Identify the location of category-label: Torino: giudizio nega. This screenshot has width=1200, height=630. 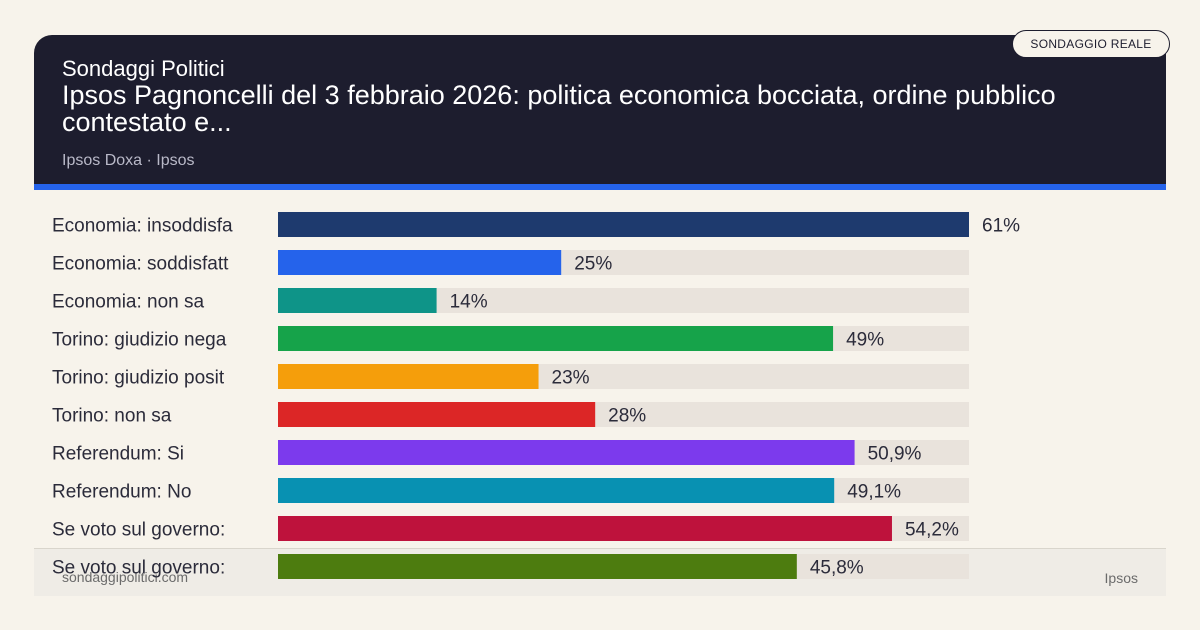
(139, 340).